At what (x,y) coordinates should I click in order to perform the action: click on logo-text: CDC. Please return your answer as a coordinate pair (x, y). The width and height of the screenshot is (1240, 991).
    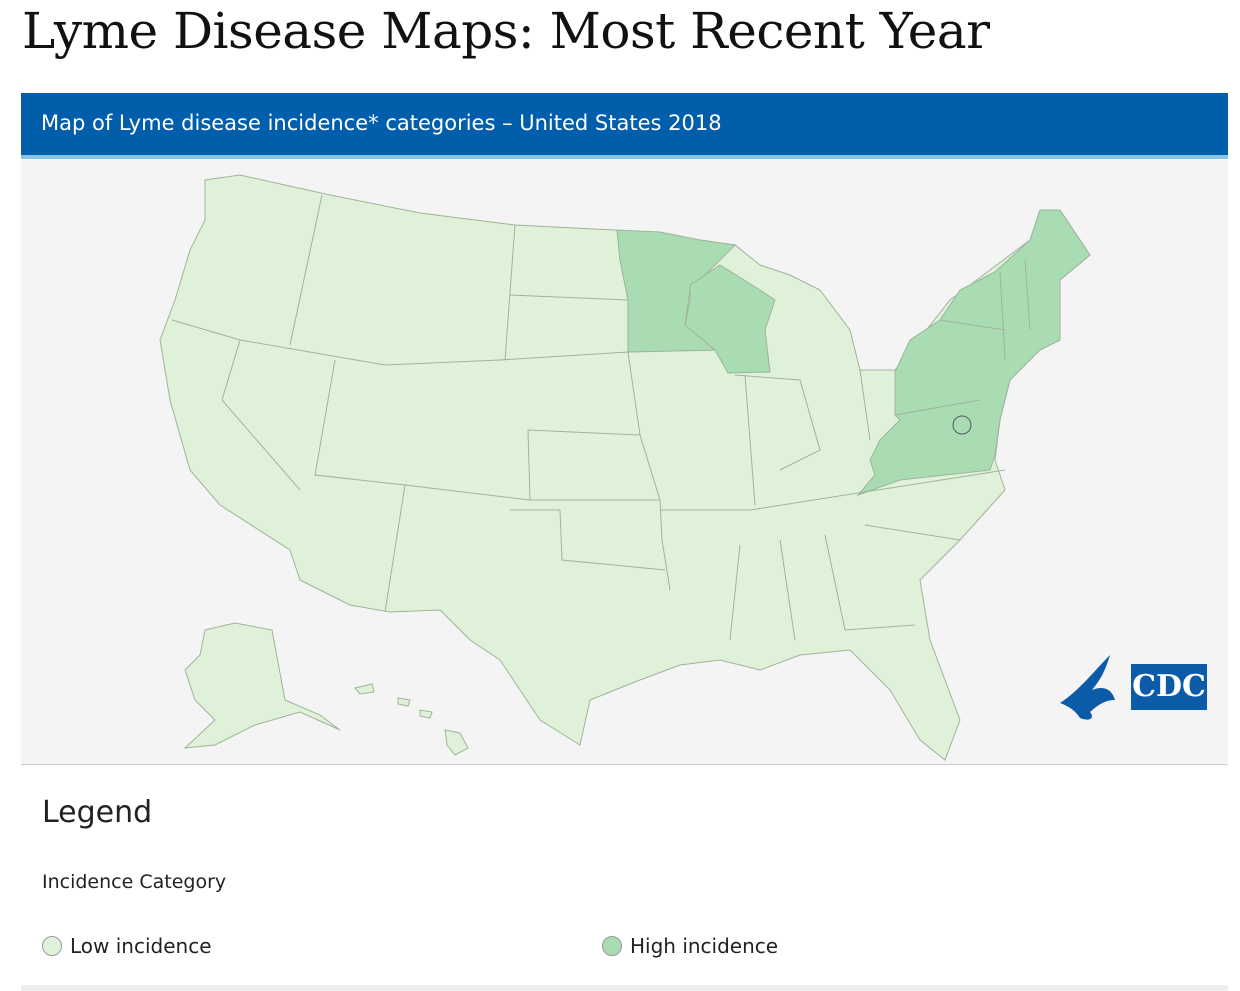
    Looking at the image, I should click on (1169, 686).